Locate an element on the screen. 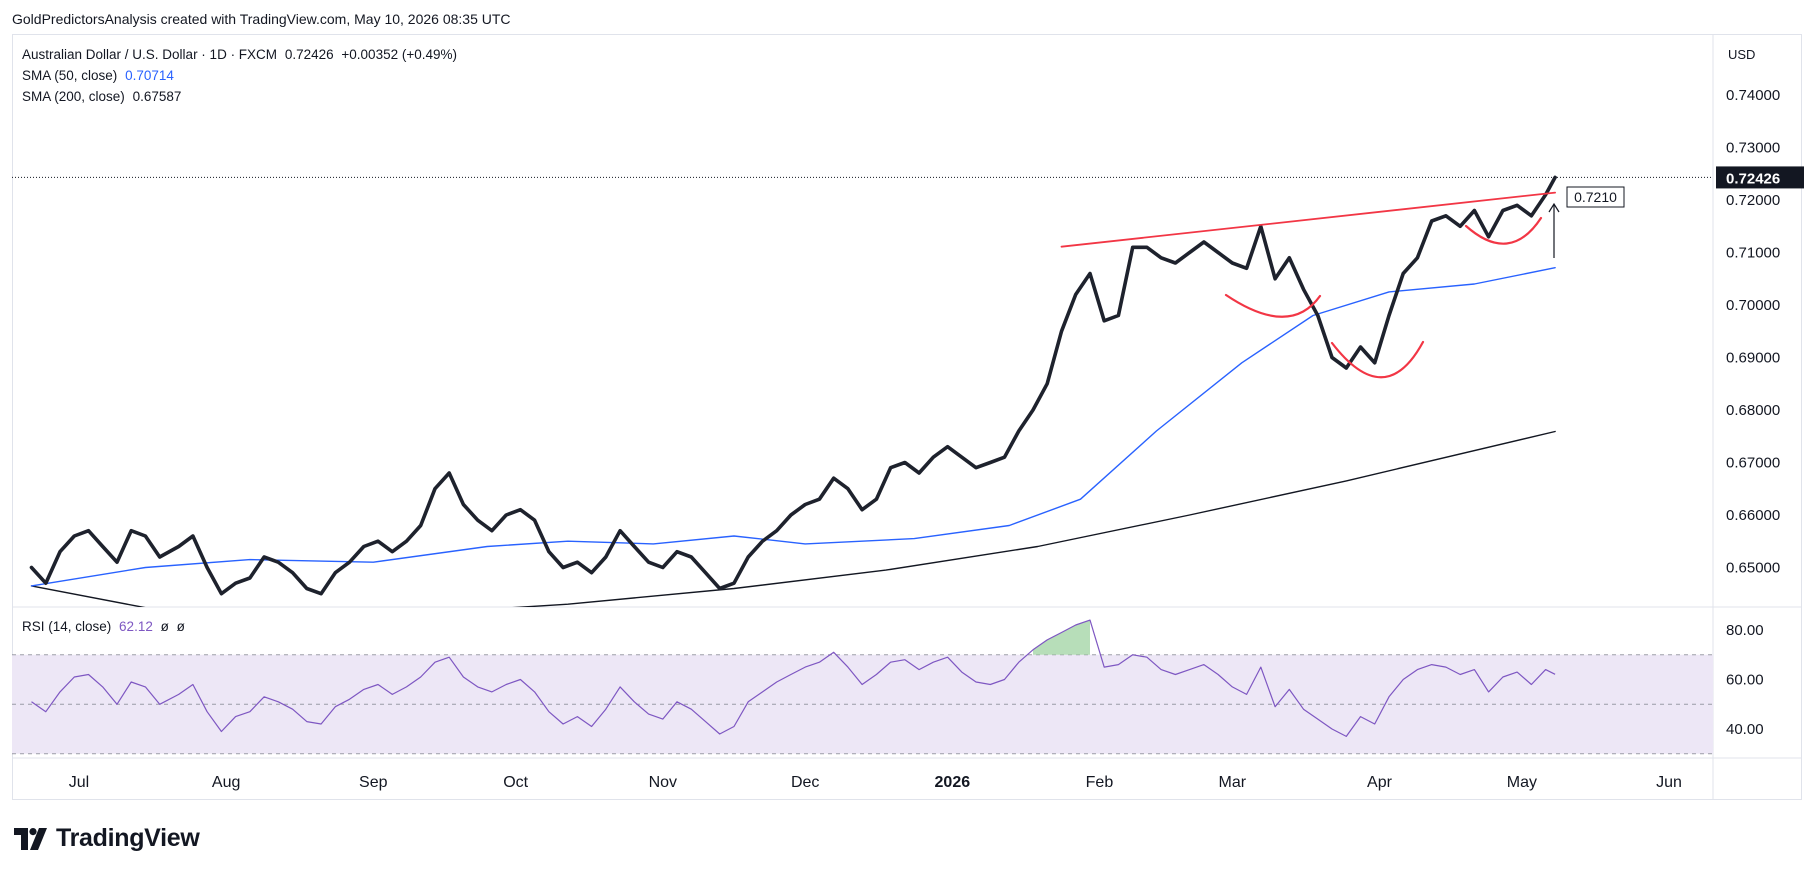  tradingview-logo: TradingView is located at coordinates (107, 838).